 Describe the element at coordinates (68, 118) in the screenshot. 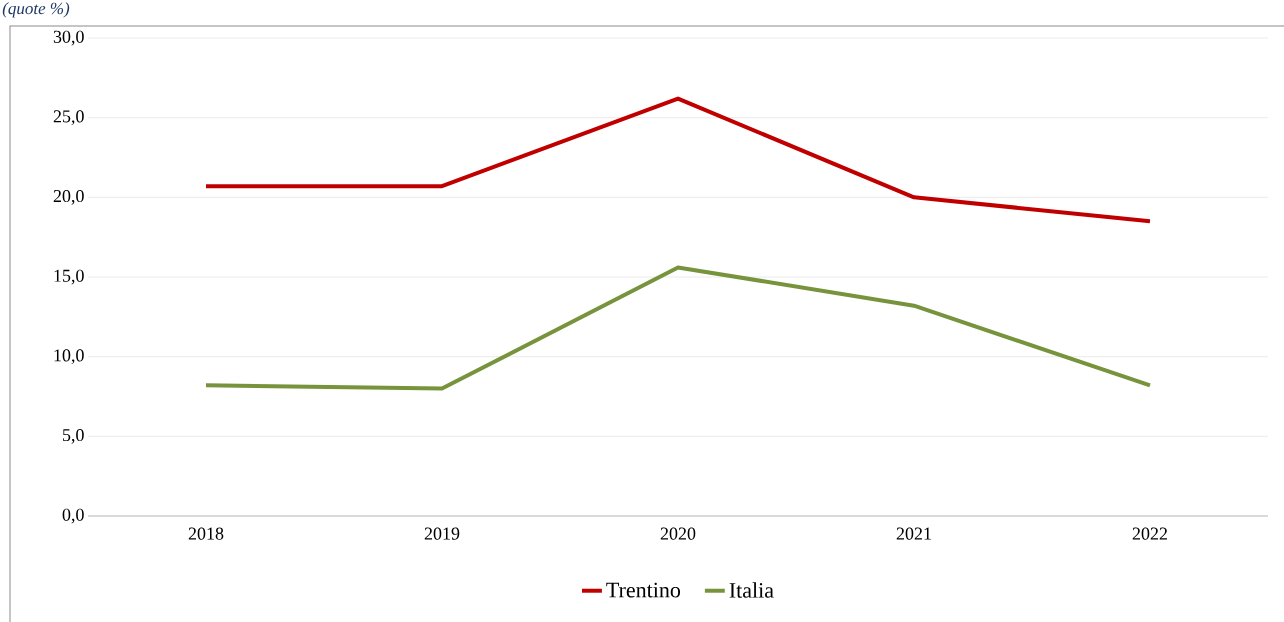

I see `y-tick-label: 25,0` at that location.